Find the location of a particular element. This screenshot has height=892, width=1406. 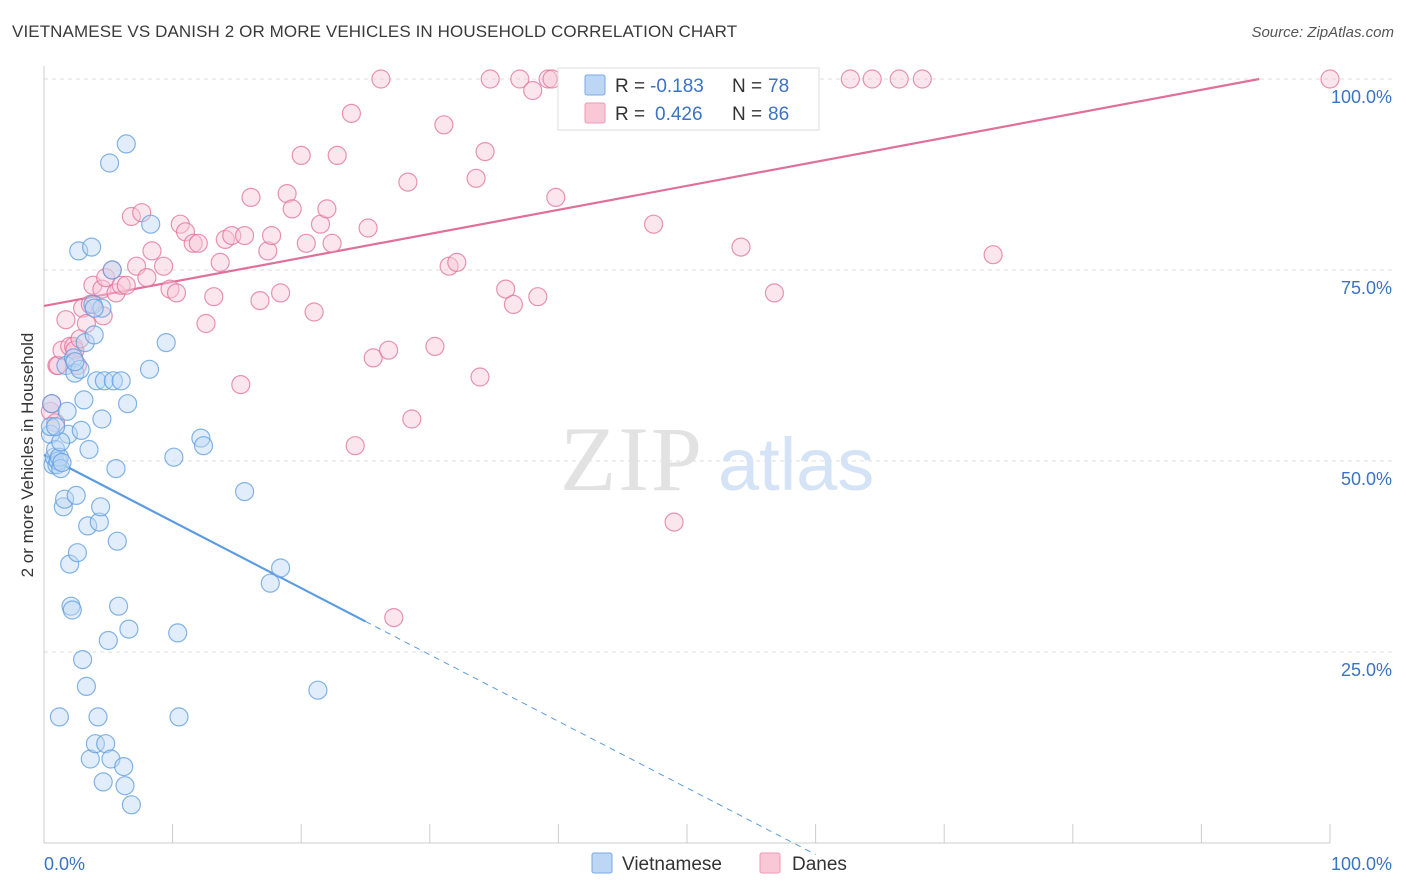

legend-swatch-danes is located at coordinates (595, 113).